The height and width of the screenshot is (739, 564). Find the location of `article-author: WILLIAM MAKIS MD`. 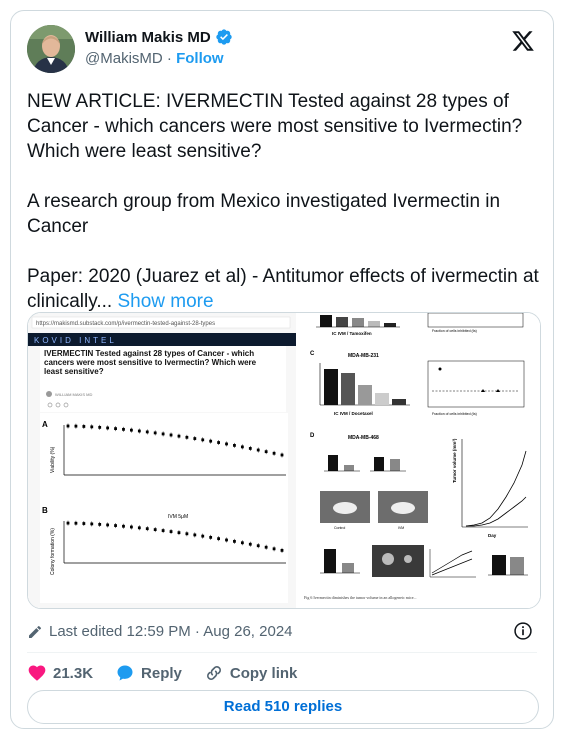

article-author: WILLIAM MAKIS MD is located at coordinates (73, 394).